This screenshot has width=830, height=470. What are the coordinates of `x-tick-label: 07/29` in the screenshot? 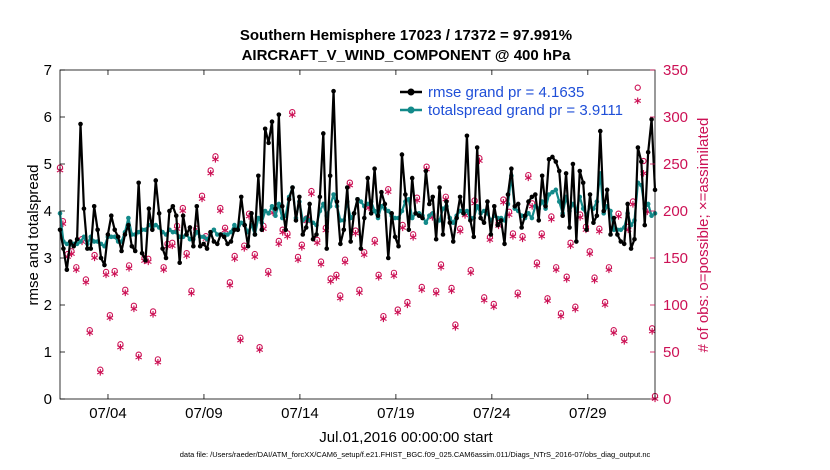 It's located at (588, 413).